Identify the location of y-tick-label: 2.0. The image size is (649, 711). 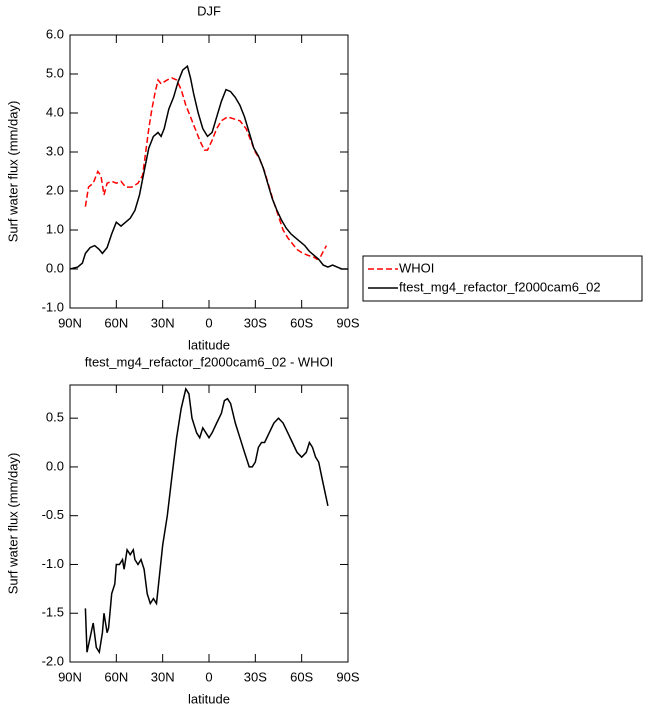
(55, 189).